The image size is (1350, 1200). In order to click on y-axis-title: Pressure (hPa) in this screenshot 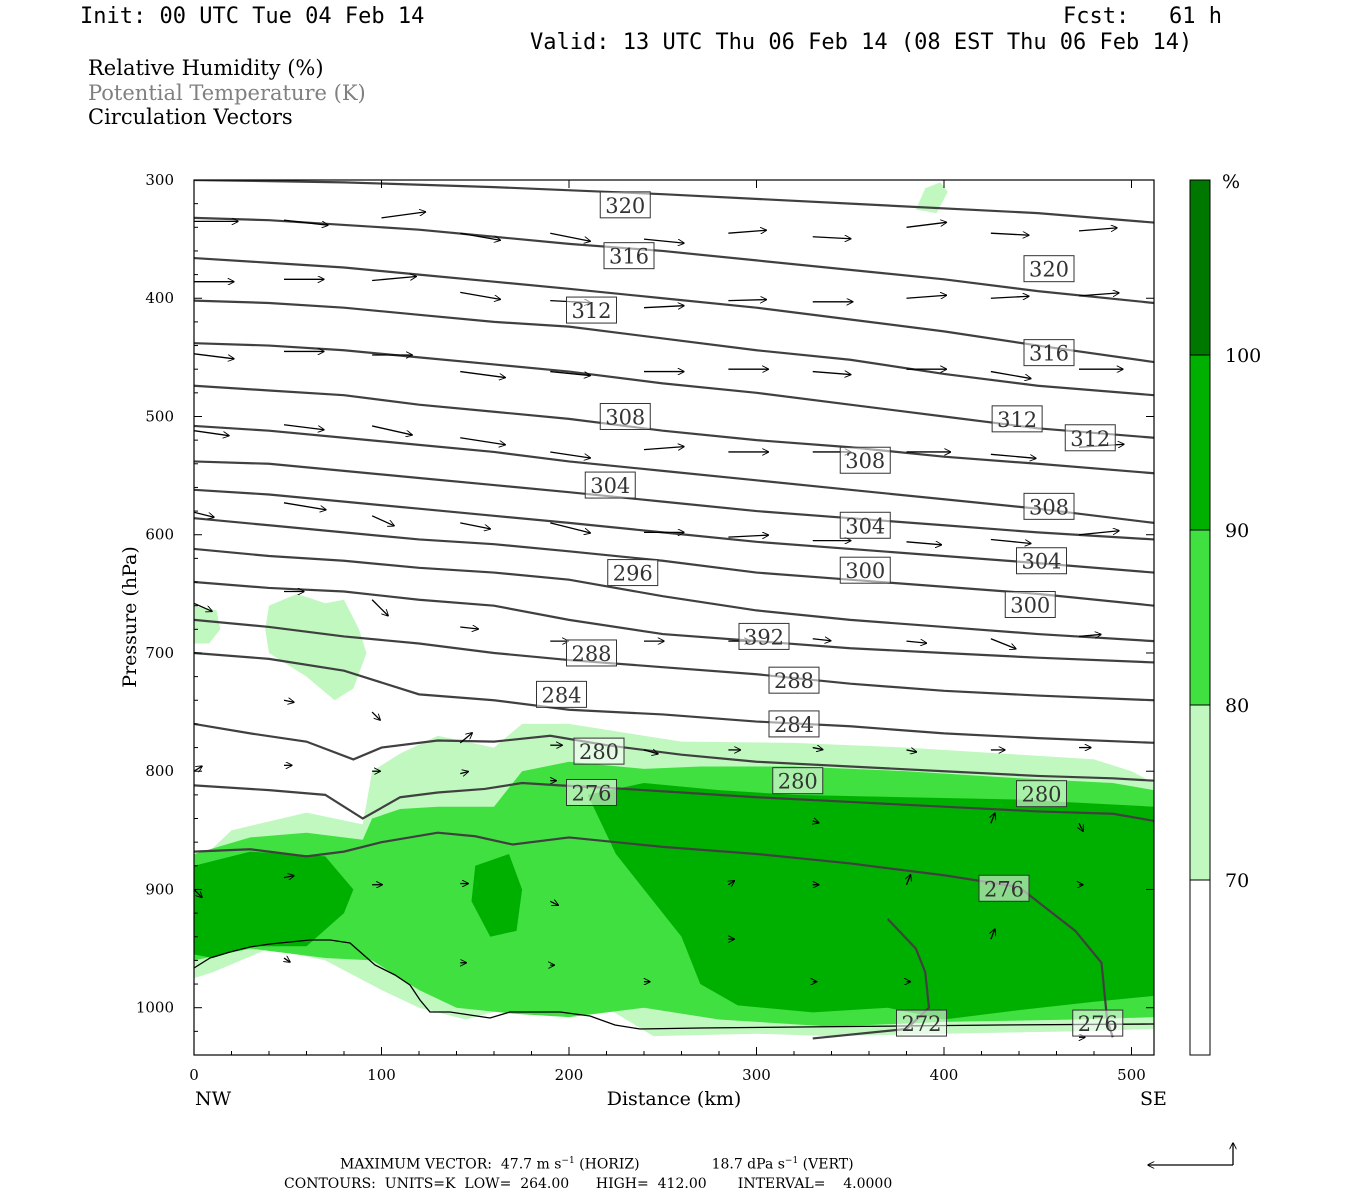, I will do `click(130, 617)`.